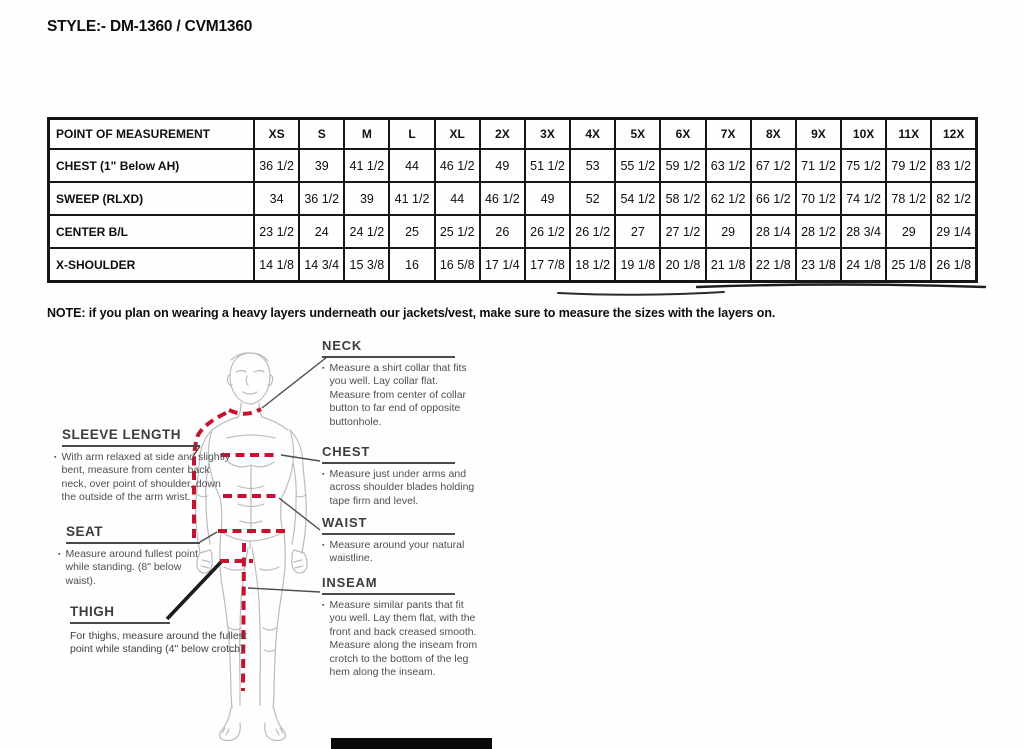 This screenshot has height=749, width=1024. Describe the element at coordinates (864, 133) in the screenshot. I see `size-table-header-cell: 10X` at that location.